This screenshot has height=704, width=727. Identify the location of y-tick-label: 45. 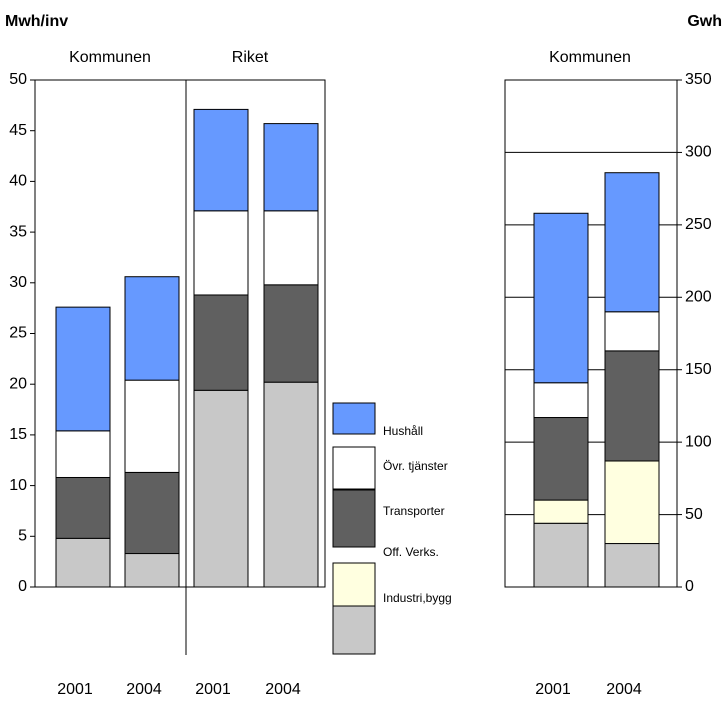
(18, 130).